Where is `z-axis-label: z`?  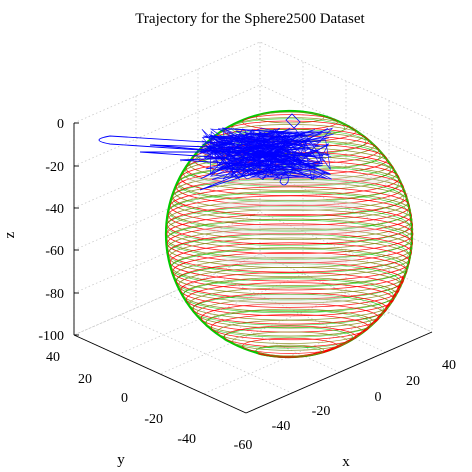
z-axis-label: z is located at coordinates (10, 234).